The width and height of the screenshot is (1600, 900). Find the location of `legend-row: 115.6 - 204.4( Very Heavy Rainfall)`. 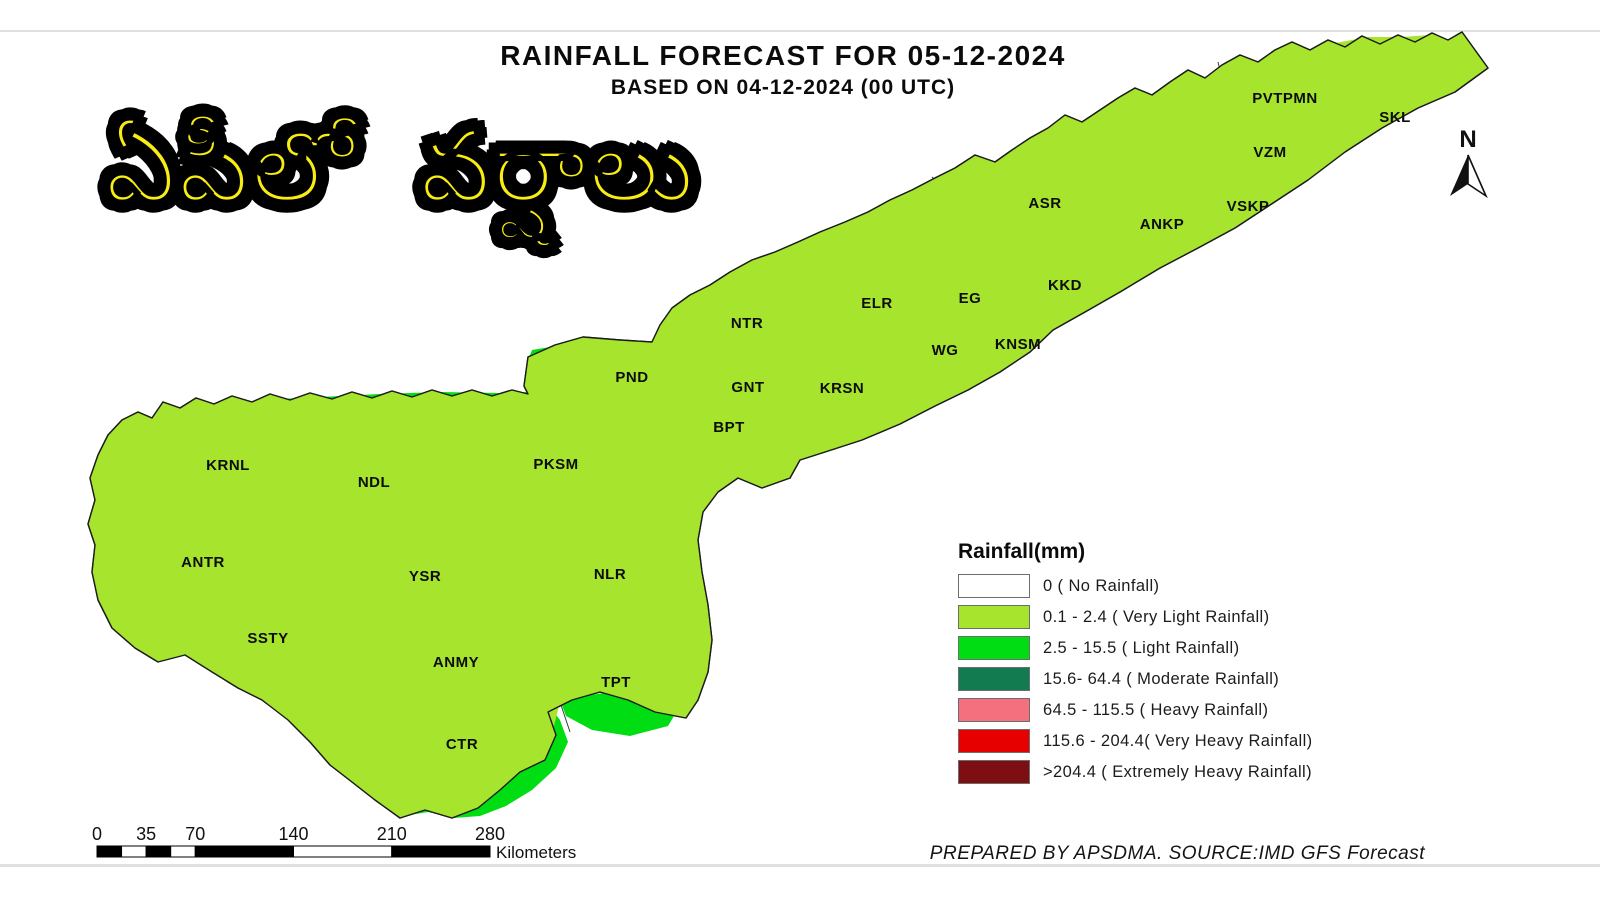

legend-row: 115.6 - 204.4( Very Heavy Rainfall) is located at coordinates (1135, 741).